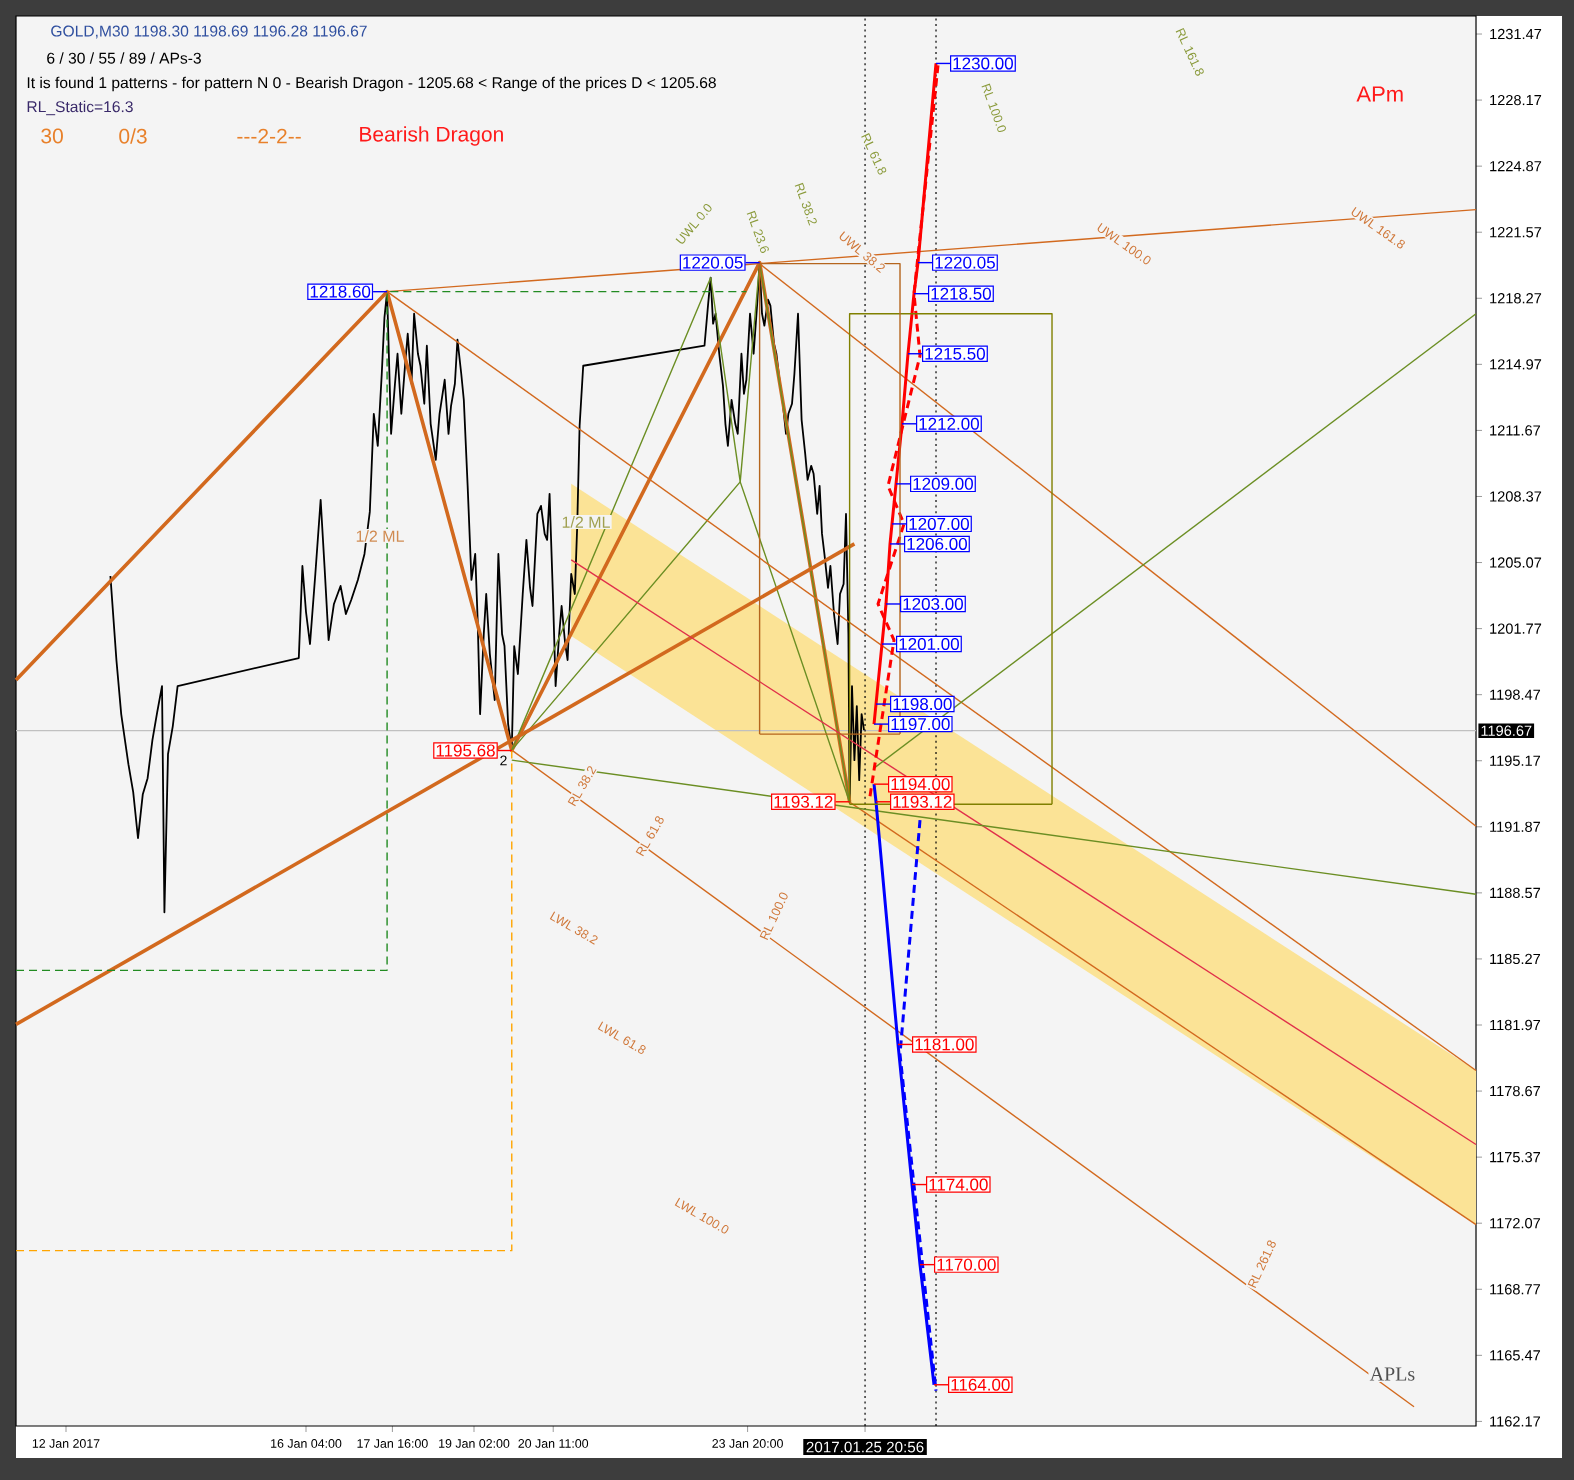  I want to click on annotation: ---2-2--, so click(269, 136).